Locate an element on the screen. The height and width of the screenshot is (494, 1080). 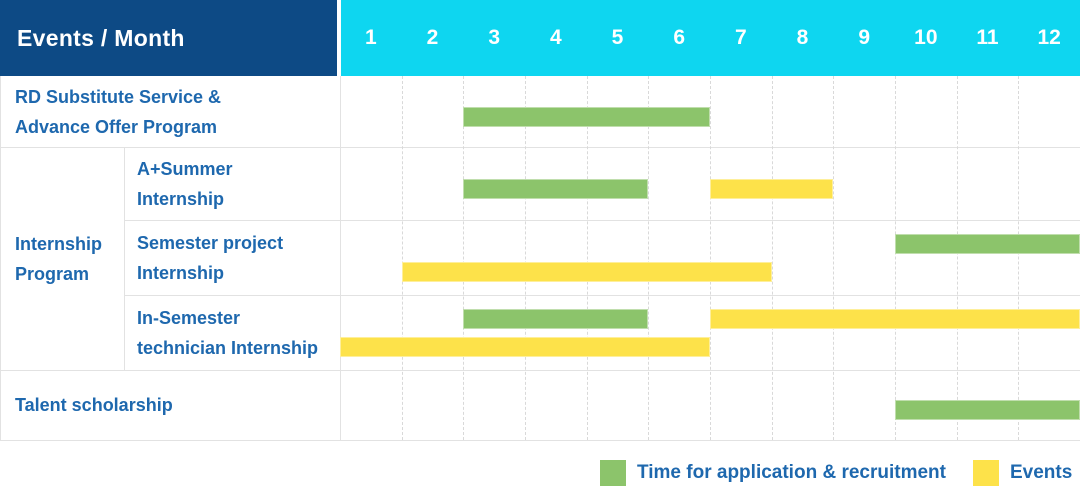
sublabel-column-divider is located at coordinates (124, 258).